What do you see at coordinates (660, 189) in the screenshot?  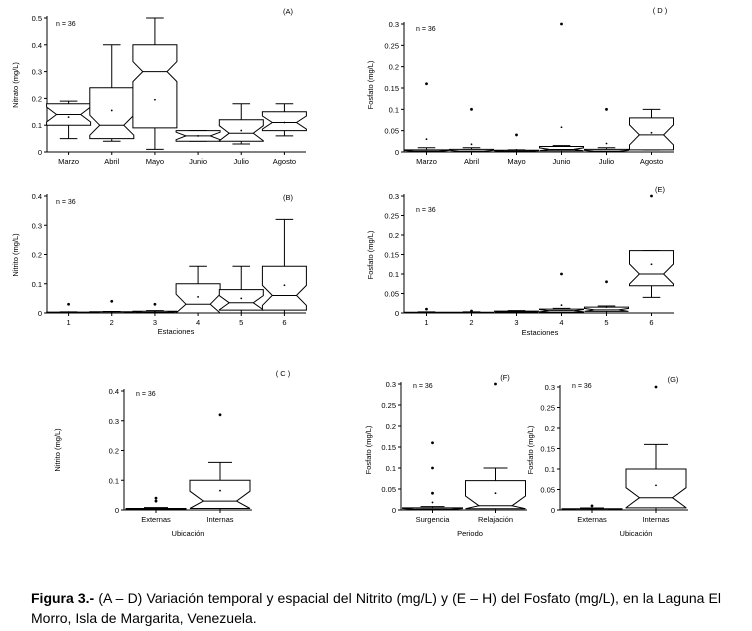 I see `panel-label: (E)` at bounding box center [660, 189].